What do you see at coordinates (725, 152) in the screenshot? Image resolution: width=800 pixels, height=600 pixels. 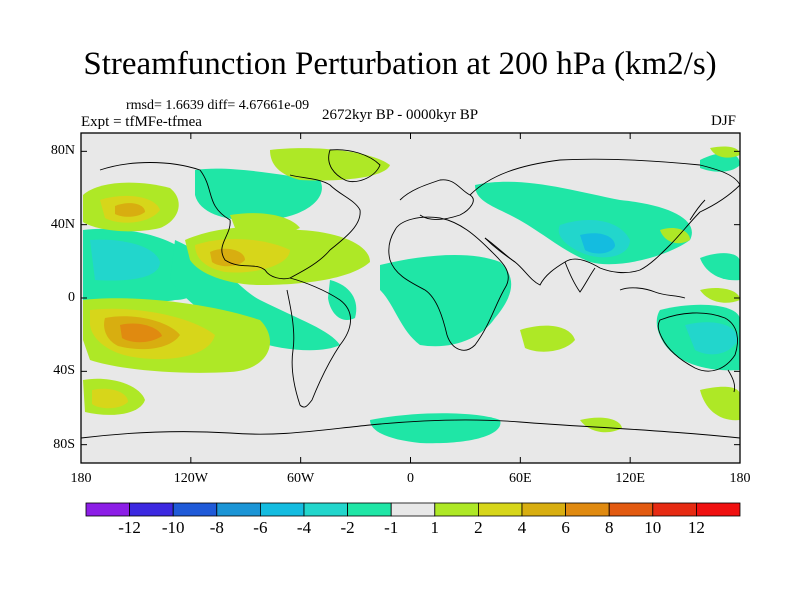 I see `pos-region-arctic-e` at bounding box center [725, 152].